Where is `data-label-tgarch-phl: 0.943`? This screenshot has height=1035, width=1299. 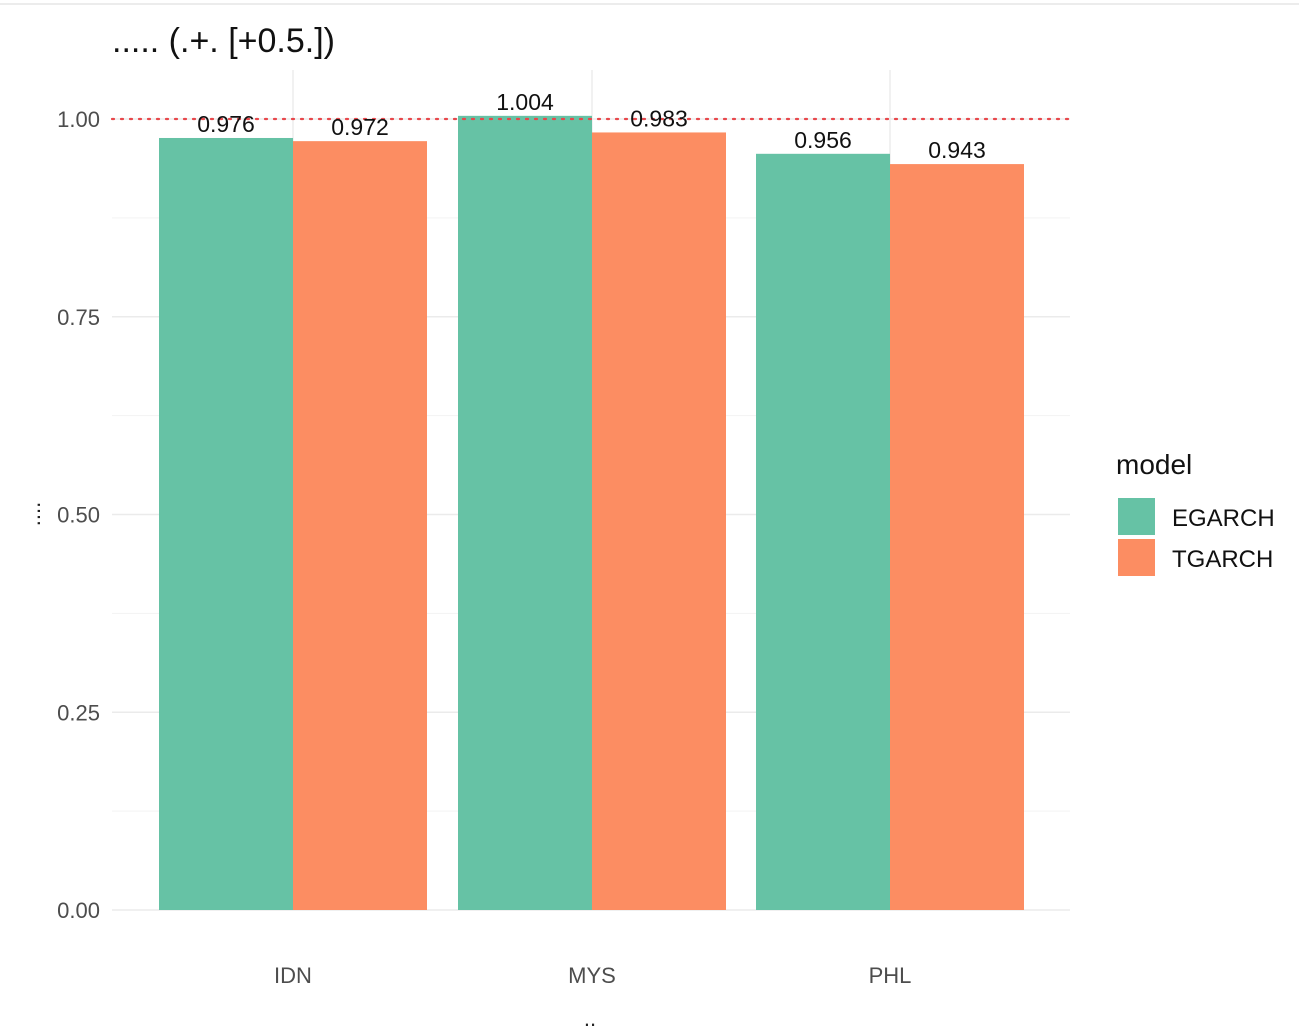 data-label-tgarch-phl: 0.943 is located at coordinates (957, 150).